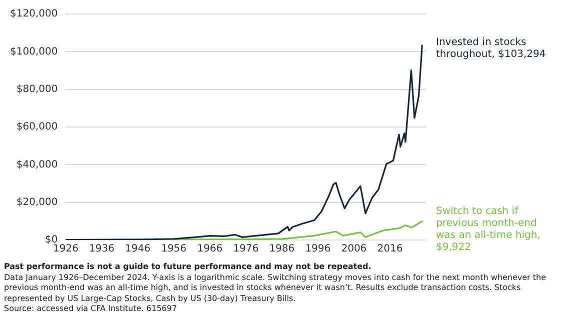  I want to click on x-tick-label: 1926, so click(65, 249).